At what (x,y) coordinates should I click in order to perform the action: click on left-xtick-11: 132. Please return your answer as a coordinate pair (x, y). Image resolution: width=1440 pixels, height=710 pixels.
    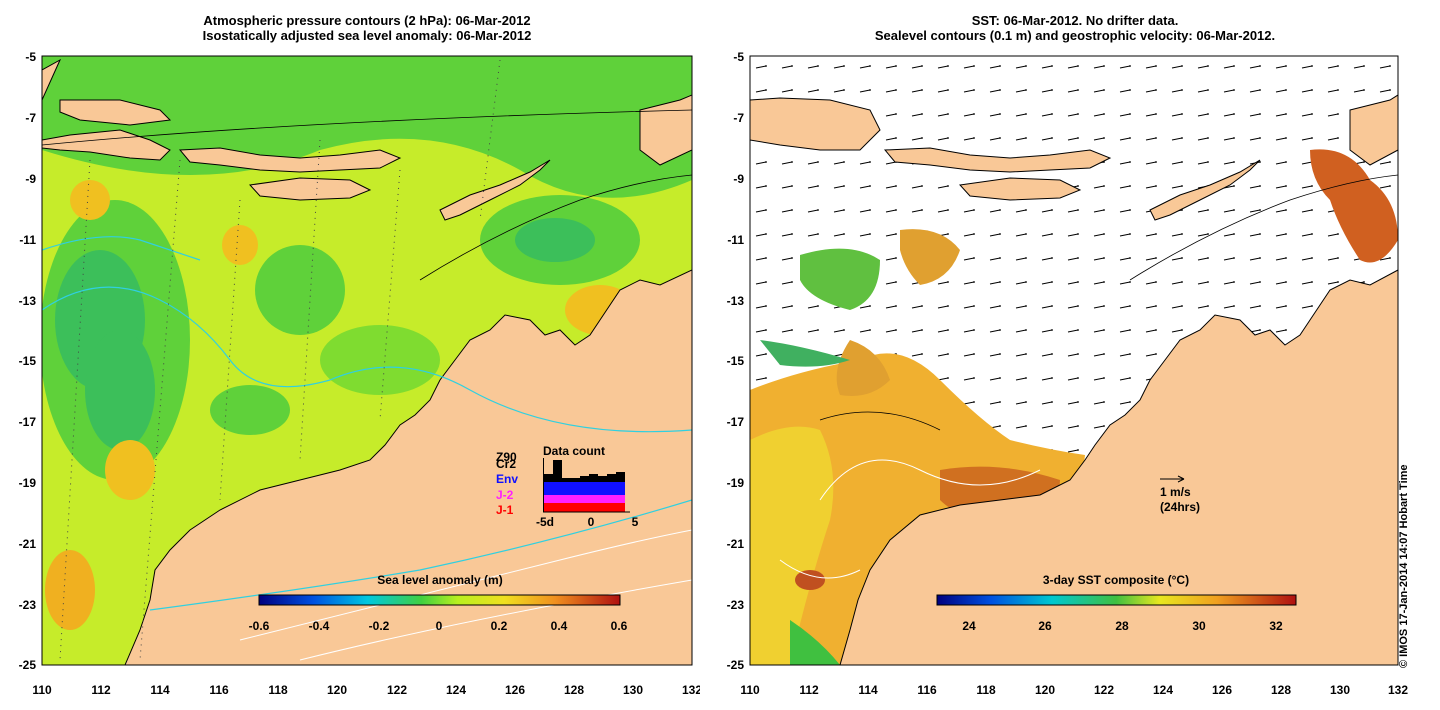
    Looking at the image, I should click on (691, 690).